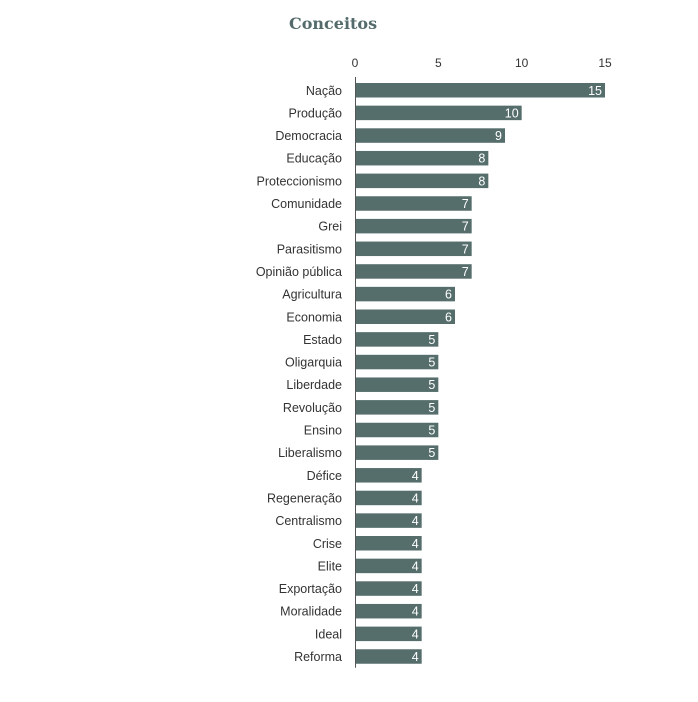  Describe the element at coordinates (498, 136) in the screenshot. I see `bar-value-label: 9` at that location.